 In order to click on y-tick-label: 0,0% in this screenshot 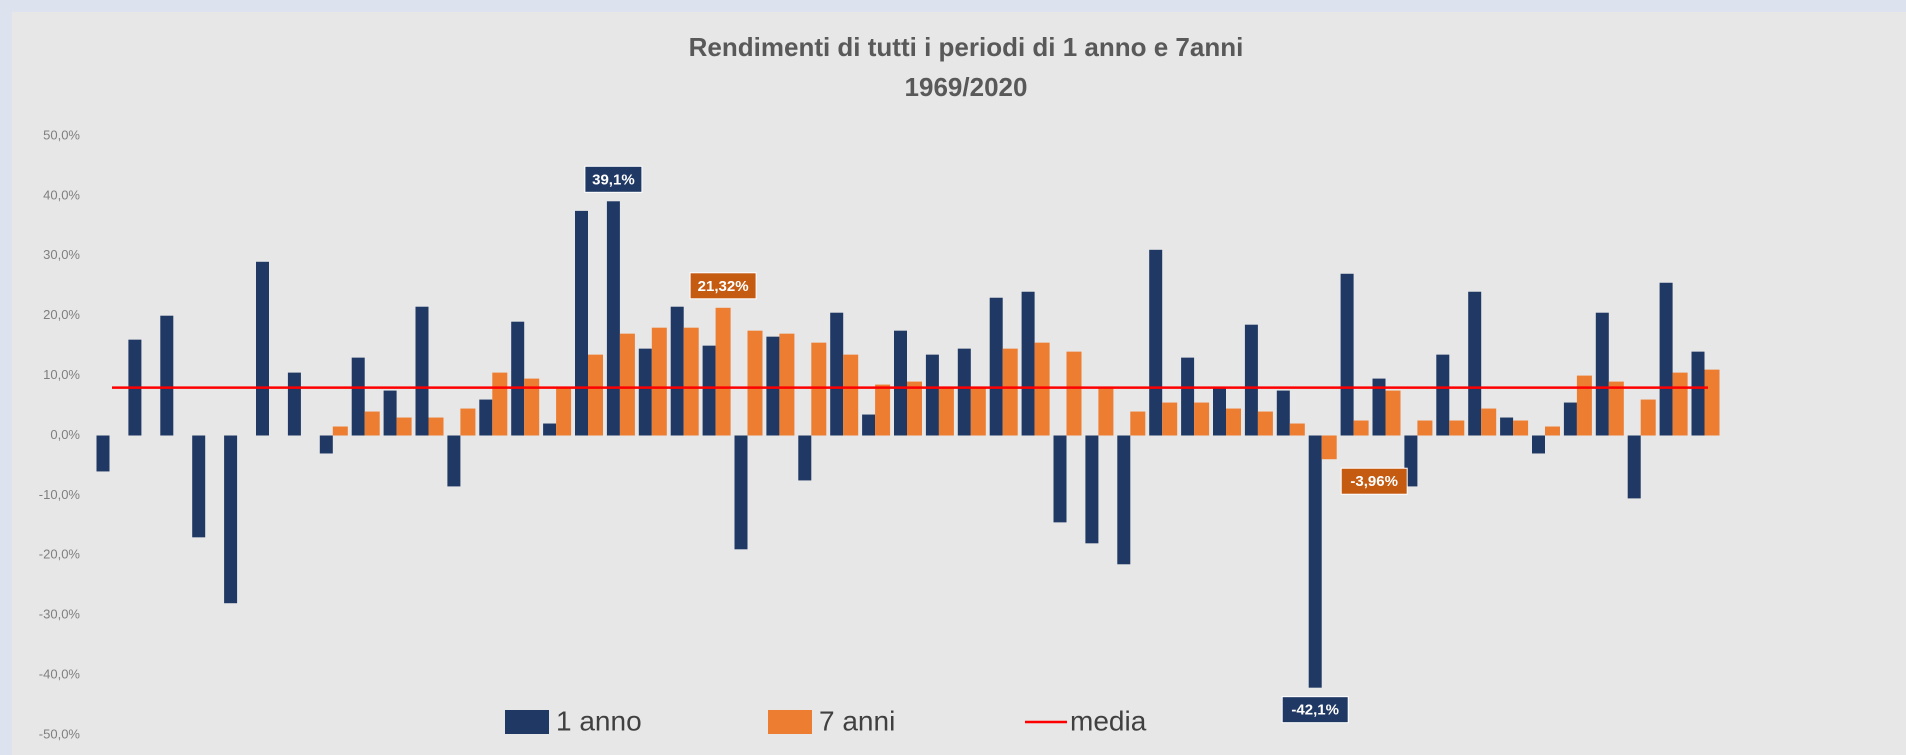, I will do `click(65, 434)`.